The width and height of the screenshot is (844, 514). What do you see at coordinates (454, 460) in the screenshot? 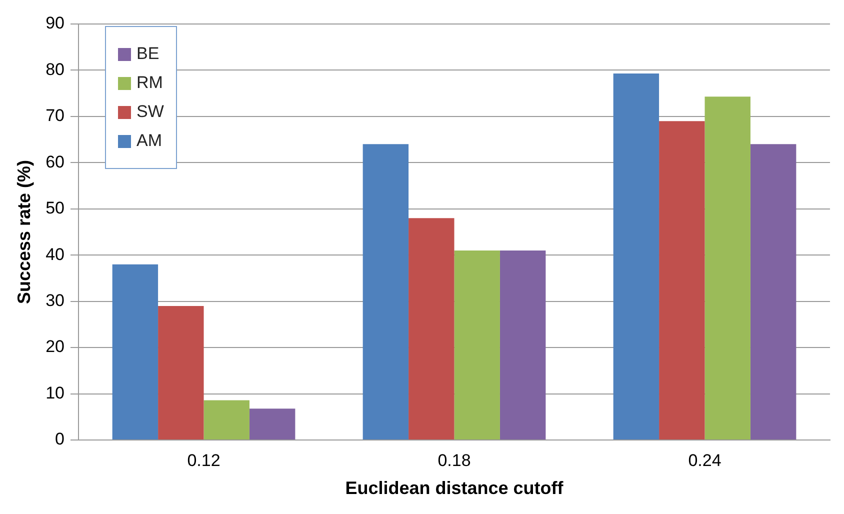
I see `x-tick-label: 0.18` at bounding box center [454, 460].